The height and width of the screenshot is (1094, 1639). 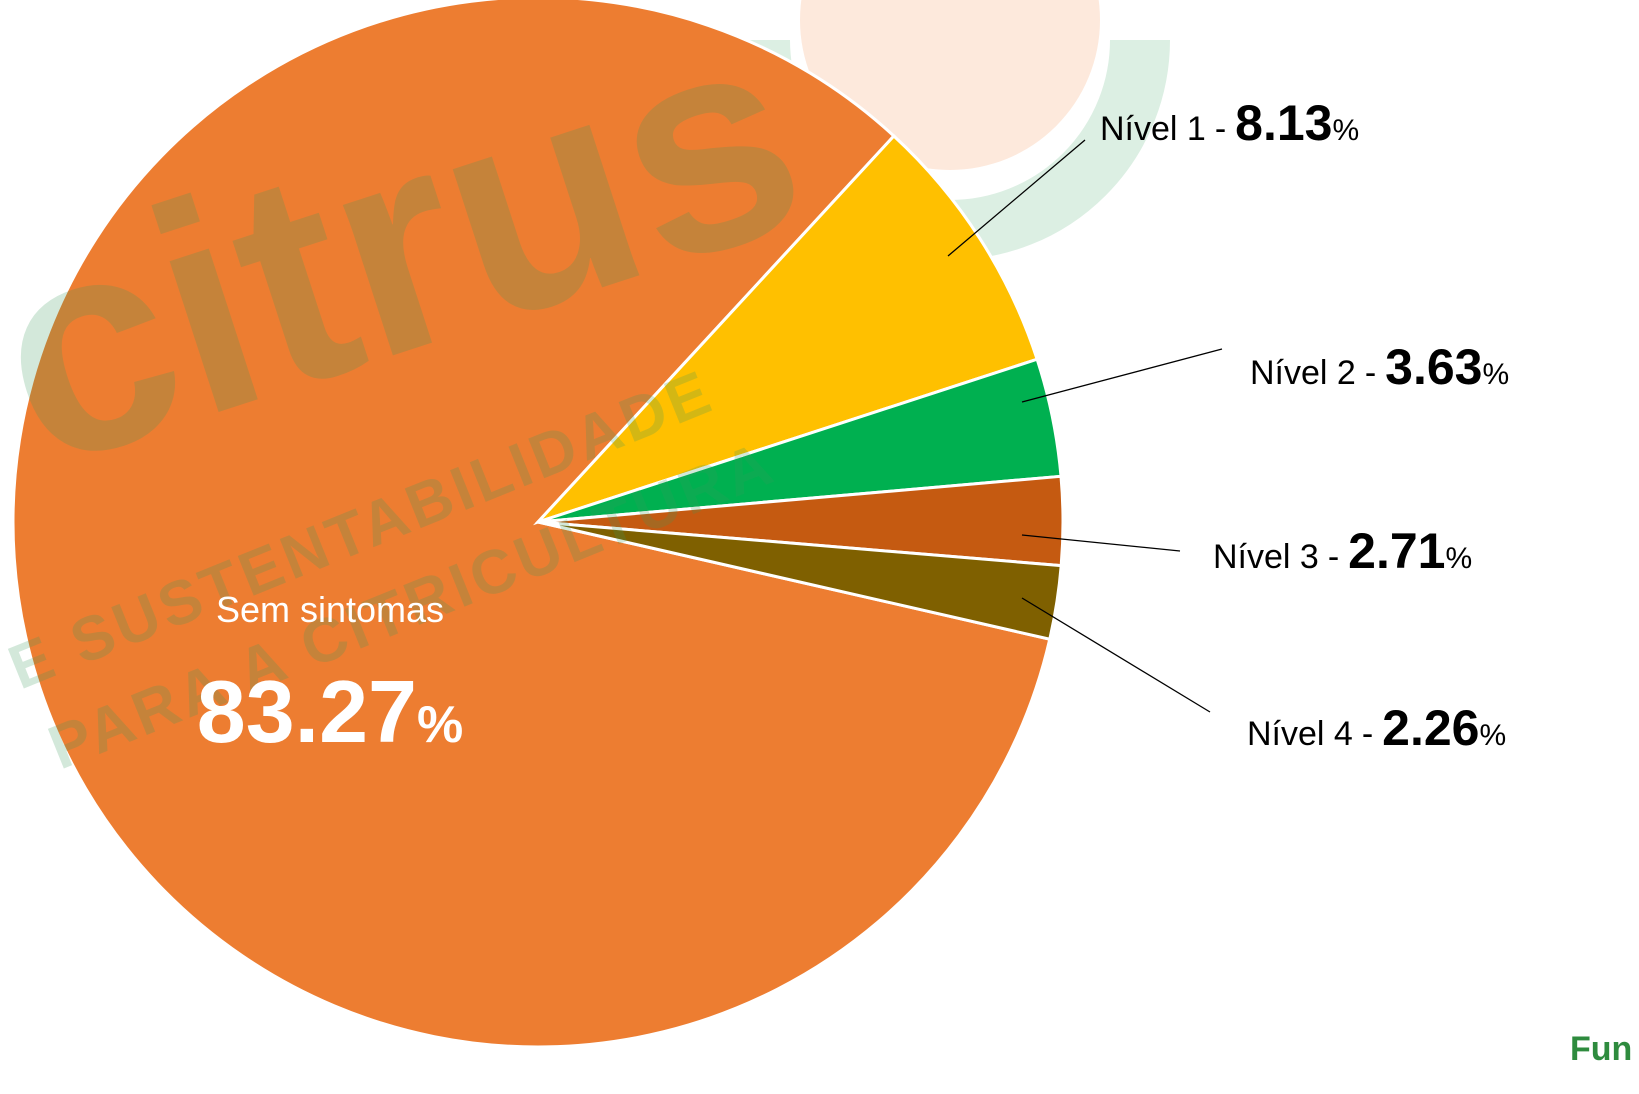 What do you see at coordinates (1303, 373) in the screenshot?
I see `category-label: Nível 2` at bounding box center [1303, 373].